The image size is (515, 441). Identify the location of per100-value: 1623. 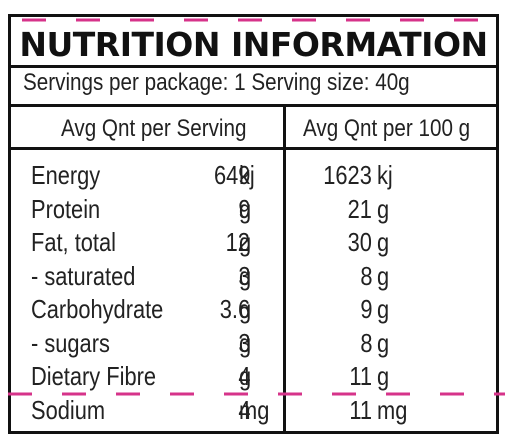
(347, 175).